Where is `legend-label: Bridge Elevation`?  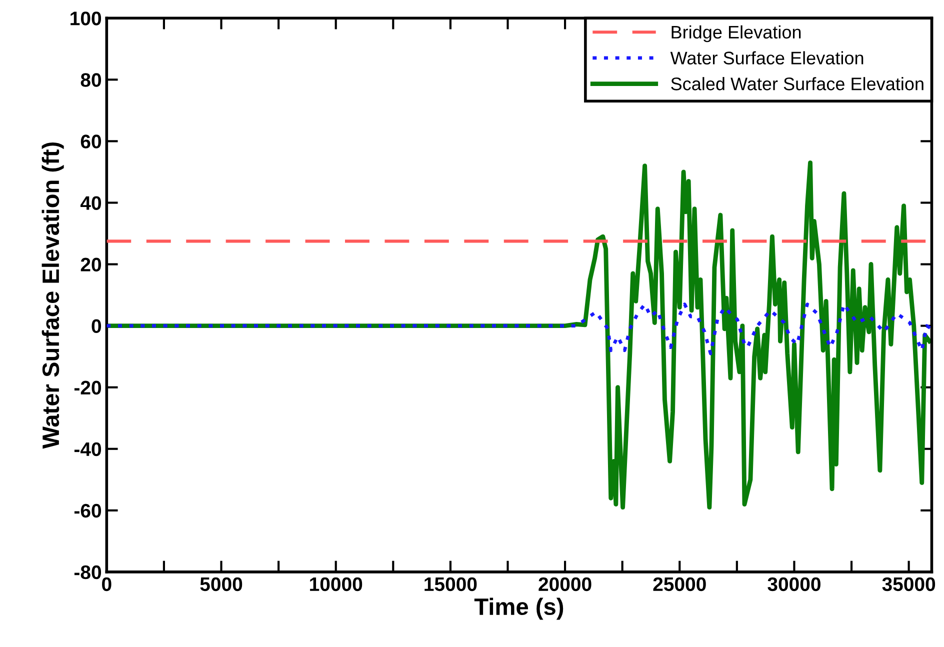
legend-label: Bridge Elevation is located at coordinates (736, 33).